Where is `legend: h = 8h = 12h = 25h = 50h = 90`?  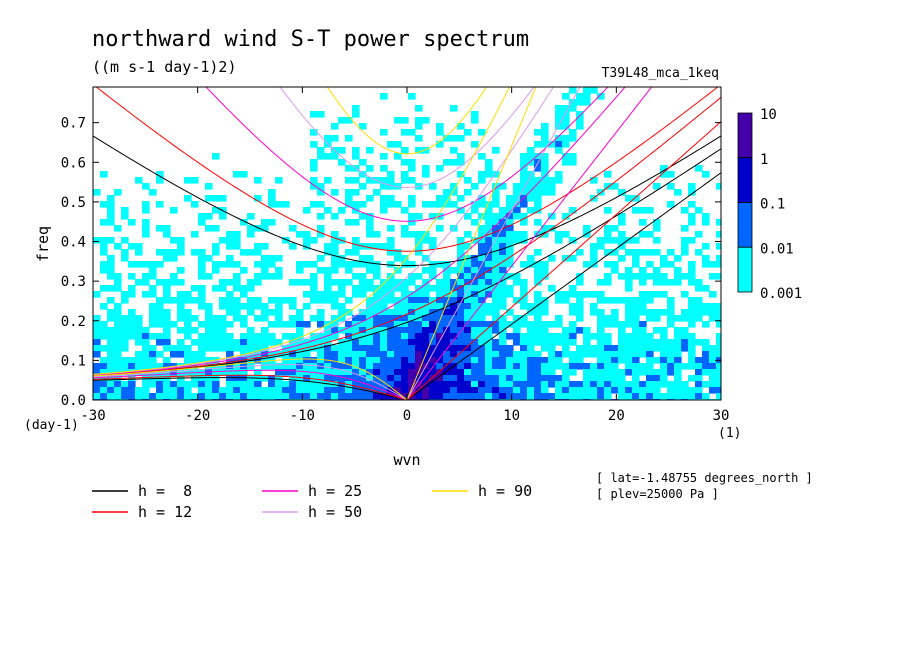
legend: h = 8h = 12h = 25h = 50h = 90 is located at coordinates (312, 501).